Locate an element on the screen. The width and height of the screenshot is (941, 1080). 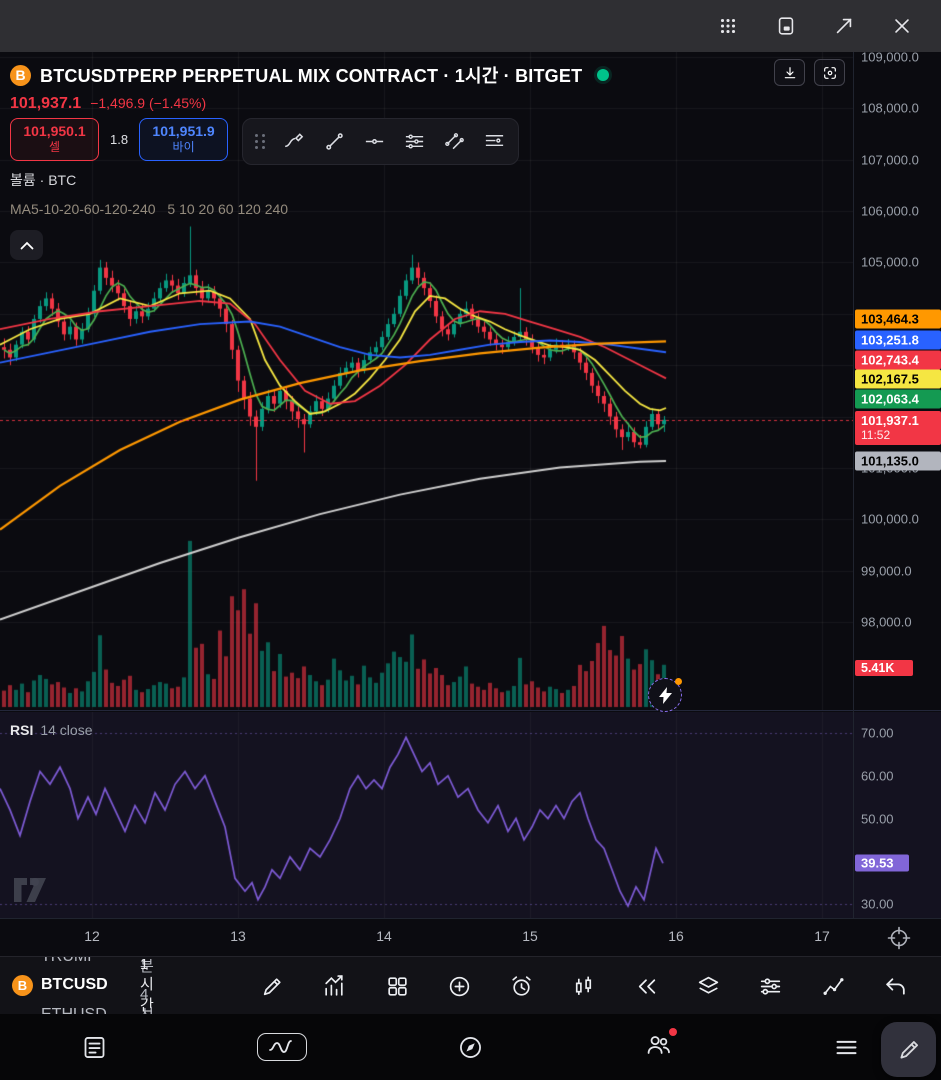
rsi-pane-title: RSI 14 close is located at coordinates (51, 730).